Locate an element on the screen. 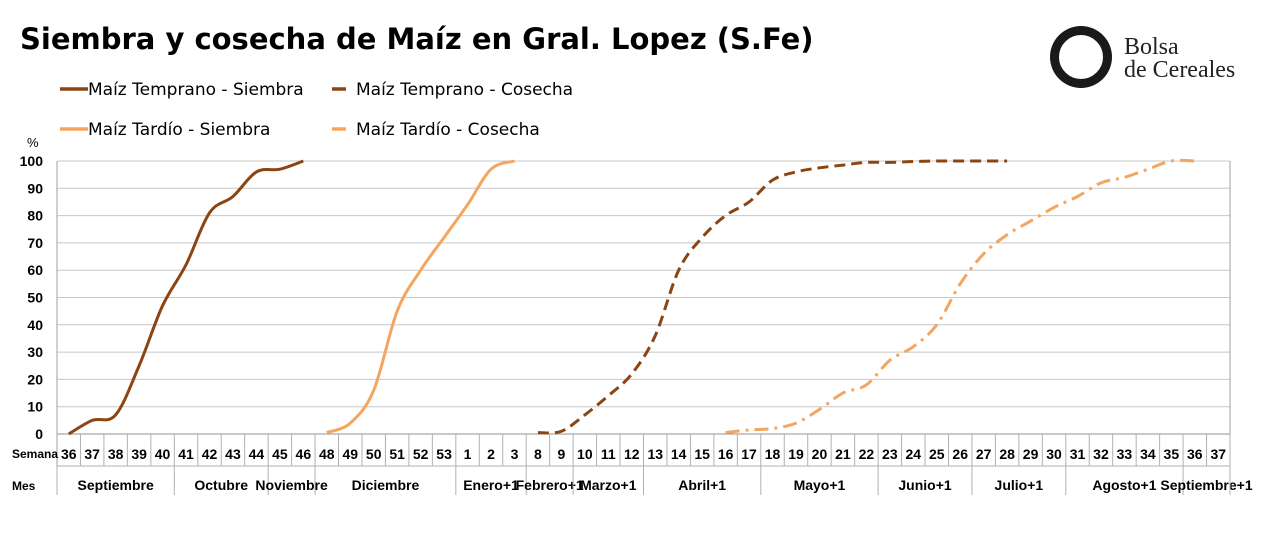 The height and width of the screenshot is (553, 1280). week-tick-label: 21 is located at coordinates (843, 454).